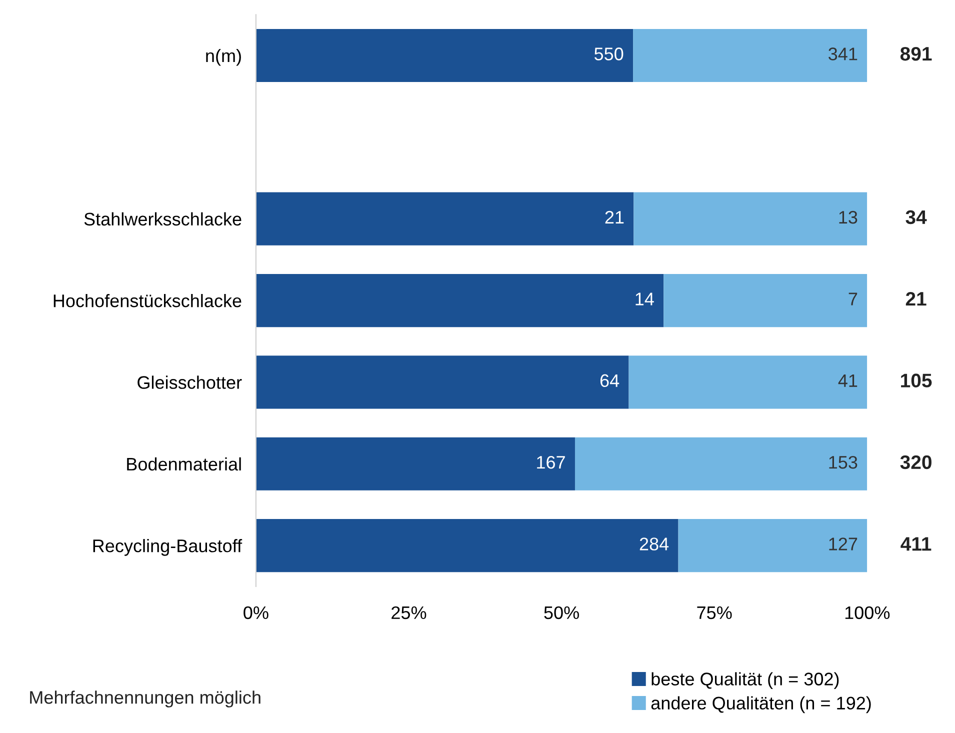 The height and width of the screenshot is (733, 955). What do you see at coordinates (916, 462) in the screenshot?
I see `annotation: 320` at bounding box center [916, 462].